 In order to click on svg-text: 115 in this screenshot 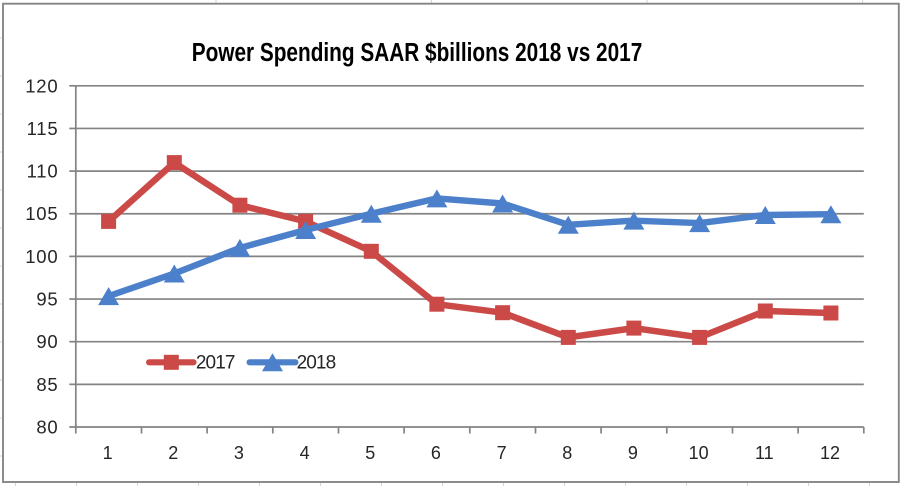, I will do `click(43, 128)`.